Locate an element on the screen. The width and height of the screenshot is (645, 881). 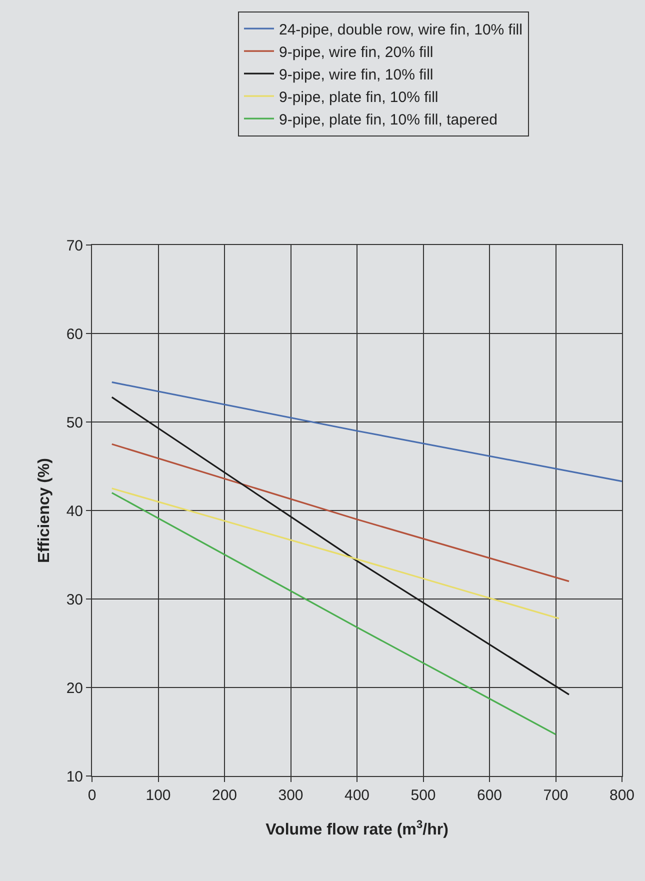
y-tick-label: 30 is located at coordinates (74, 599).